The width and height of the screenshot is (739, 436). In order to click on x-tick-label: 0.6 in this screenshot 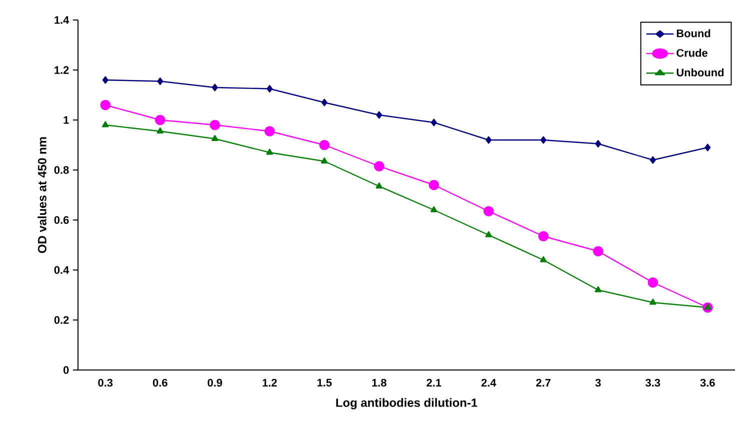, I will do `click(160, 382)`.